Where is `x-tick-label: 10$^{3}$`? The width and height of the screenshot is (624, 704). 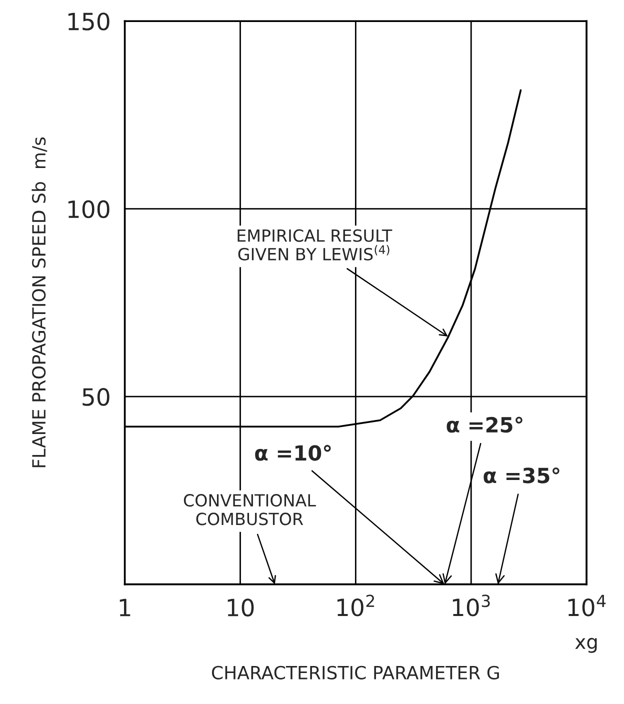
x-tick-label: 10$^{3}$ is located at coordinates (471, 605).